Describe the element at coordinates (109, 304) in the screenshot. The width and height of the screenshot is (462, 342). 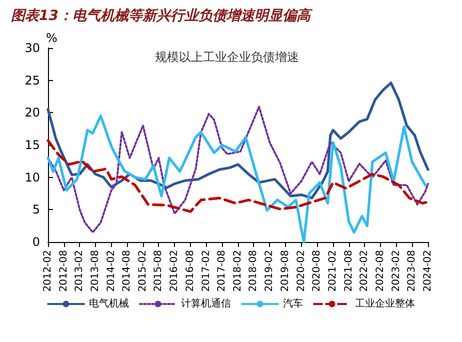
I see `legend-label: 电气机械` at that location.